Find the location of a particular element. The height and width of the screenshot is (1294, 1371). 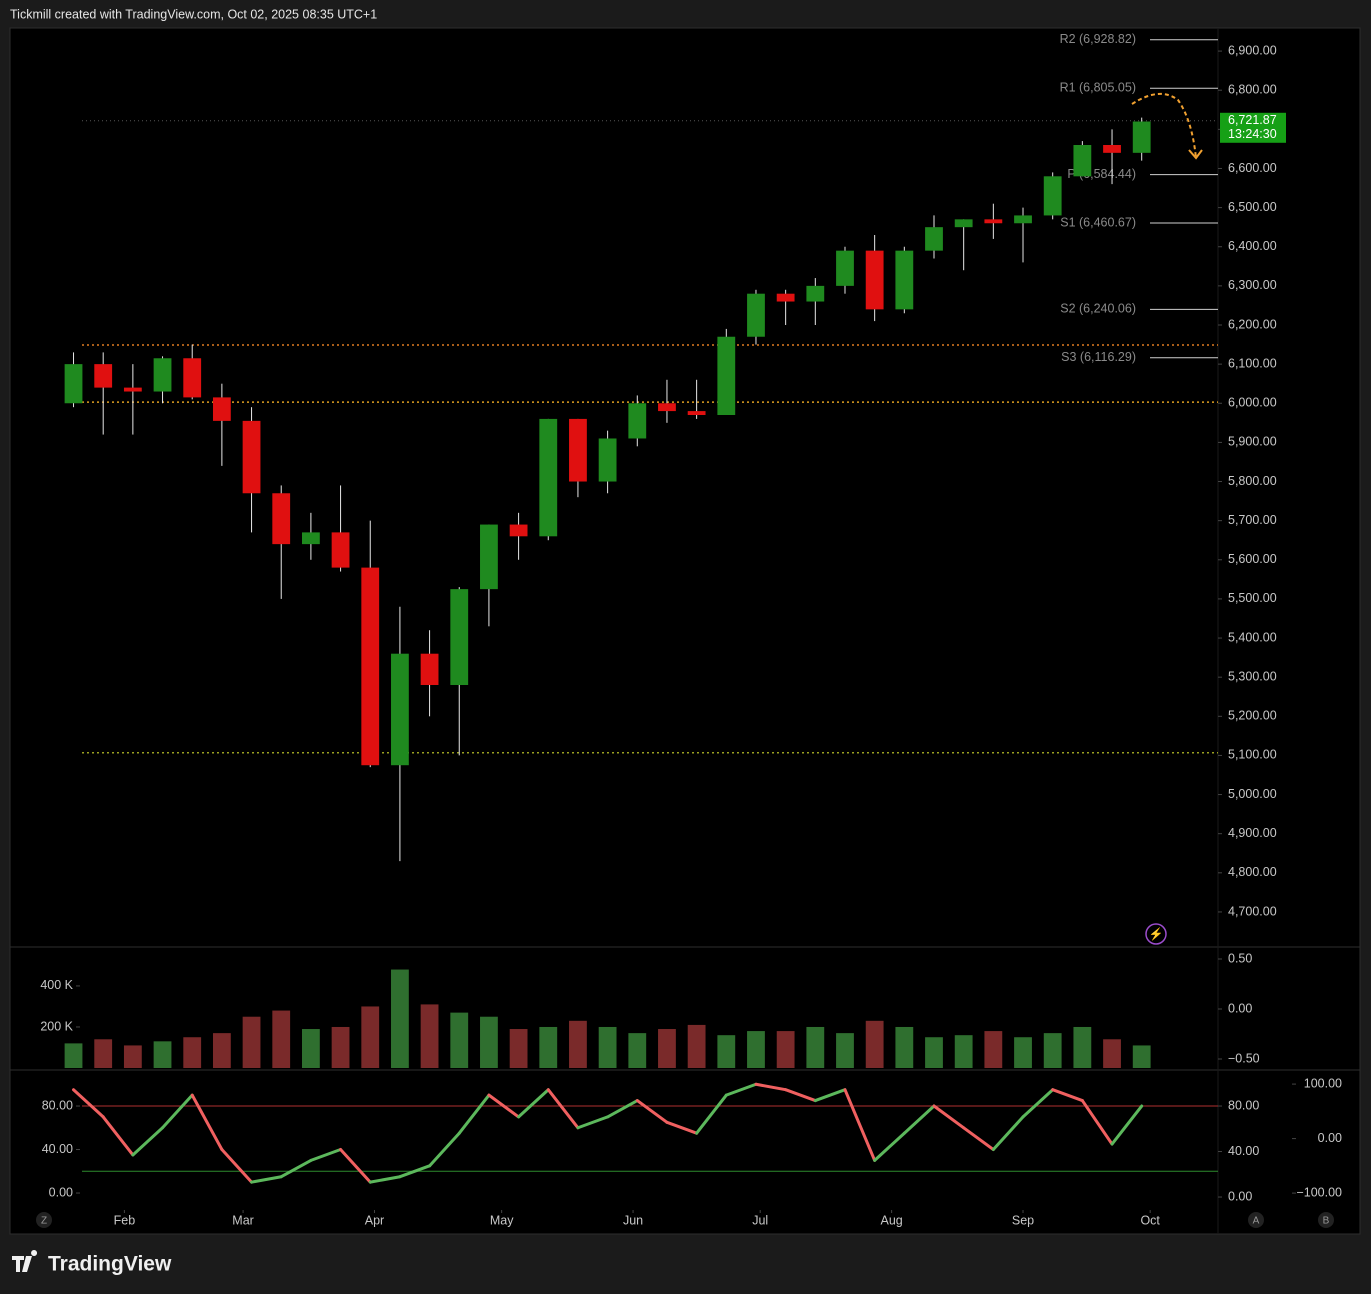

last-price-box is located at coordinates (1253, 127).